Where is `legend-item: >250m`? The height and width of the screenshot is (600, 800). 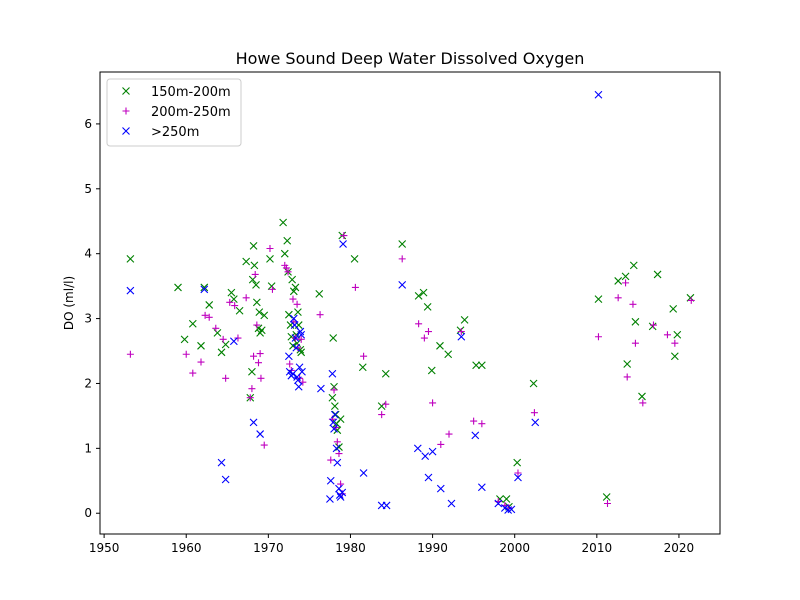 legend-item: >250m is located at coordinates (160, 132).